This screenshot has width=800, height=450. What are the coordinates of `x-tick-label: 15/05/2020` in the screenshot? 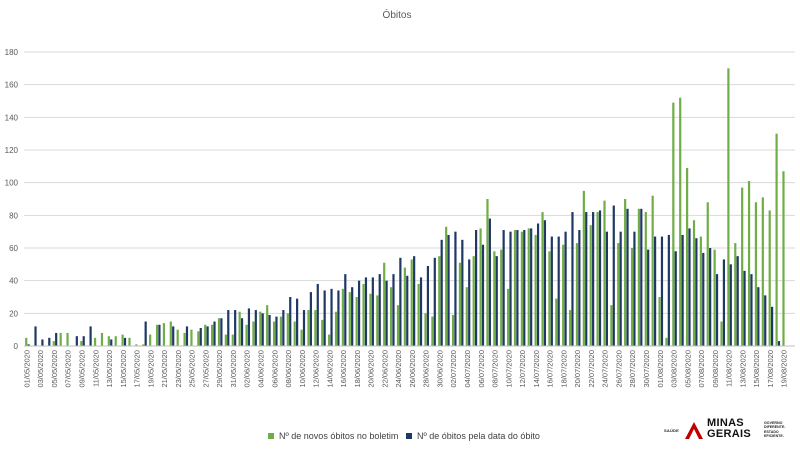 It's located at (123, 369).